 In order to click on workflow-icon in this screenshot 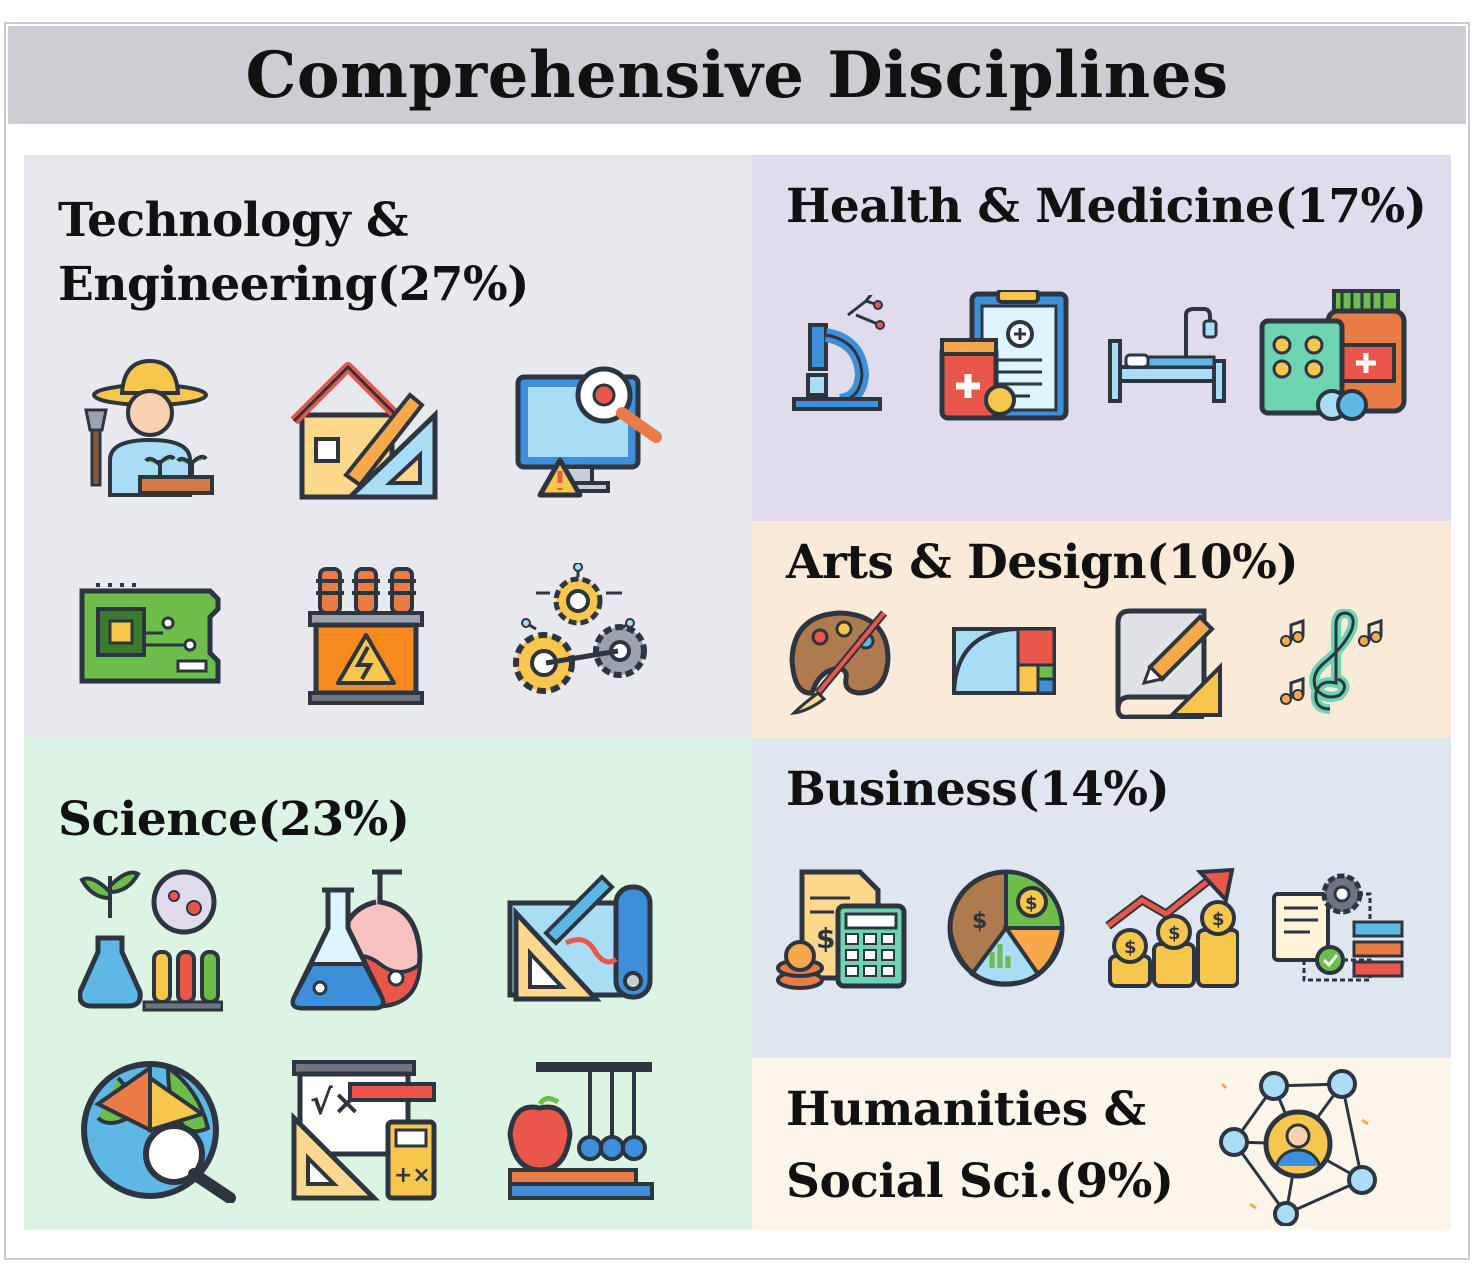, I will do `click(1338, 927)`.